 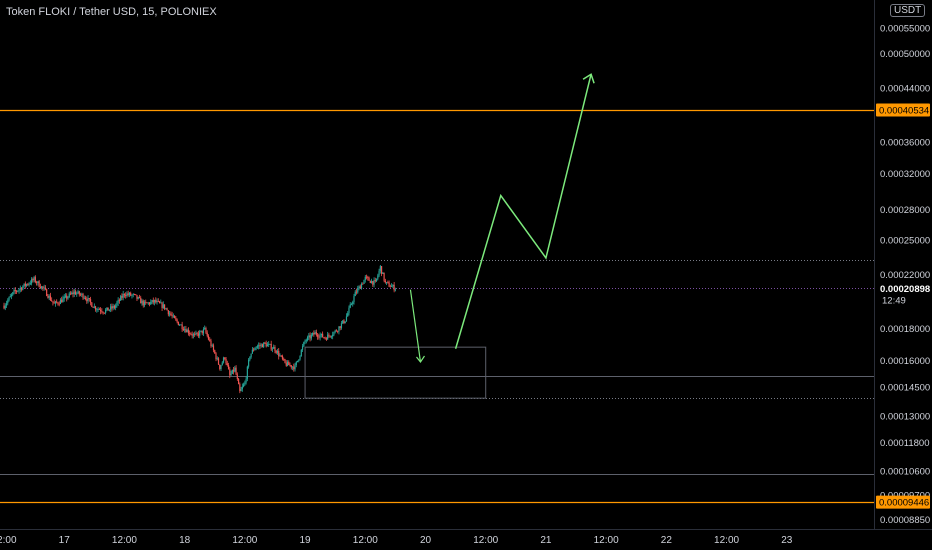 What do you see at coordinates (905, 142) in the screenshot?
I see `price-tick-label: 0.00036000` at bounding box center [905, 142].